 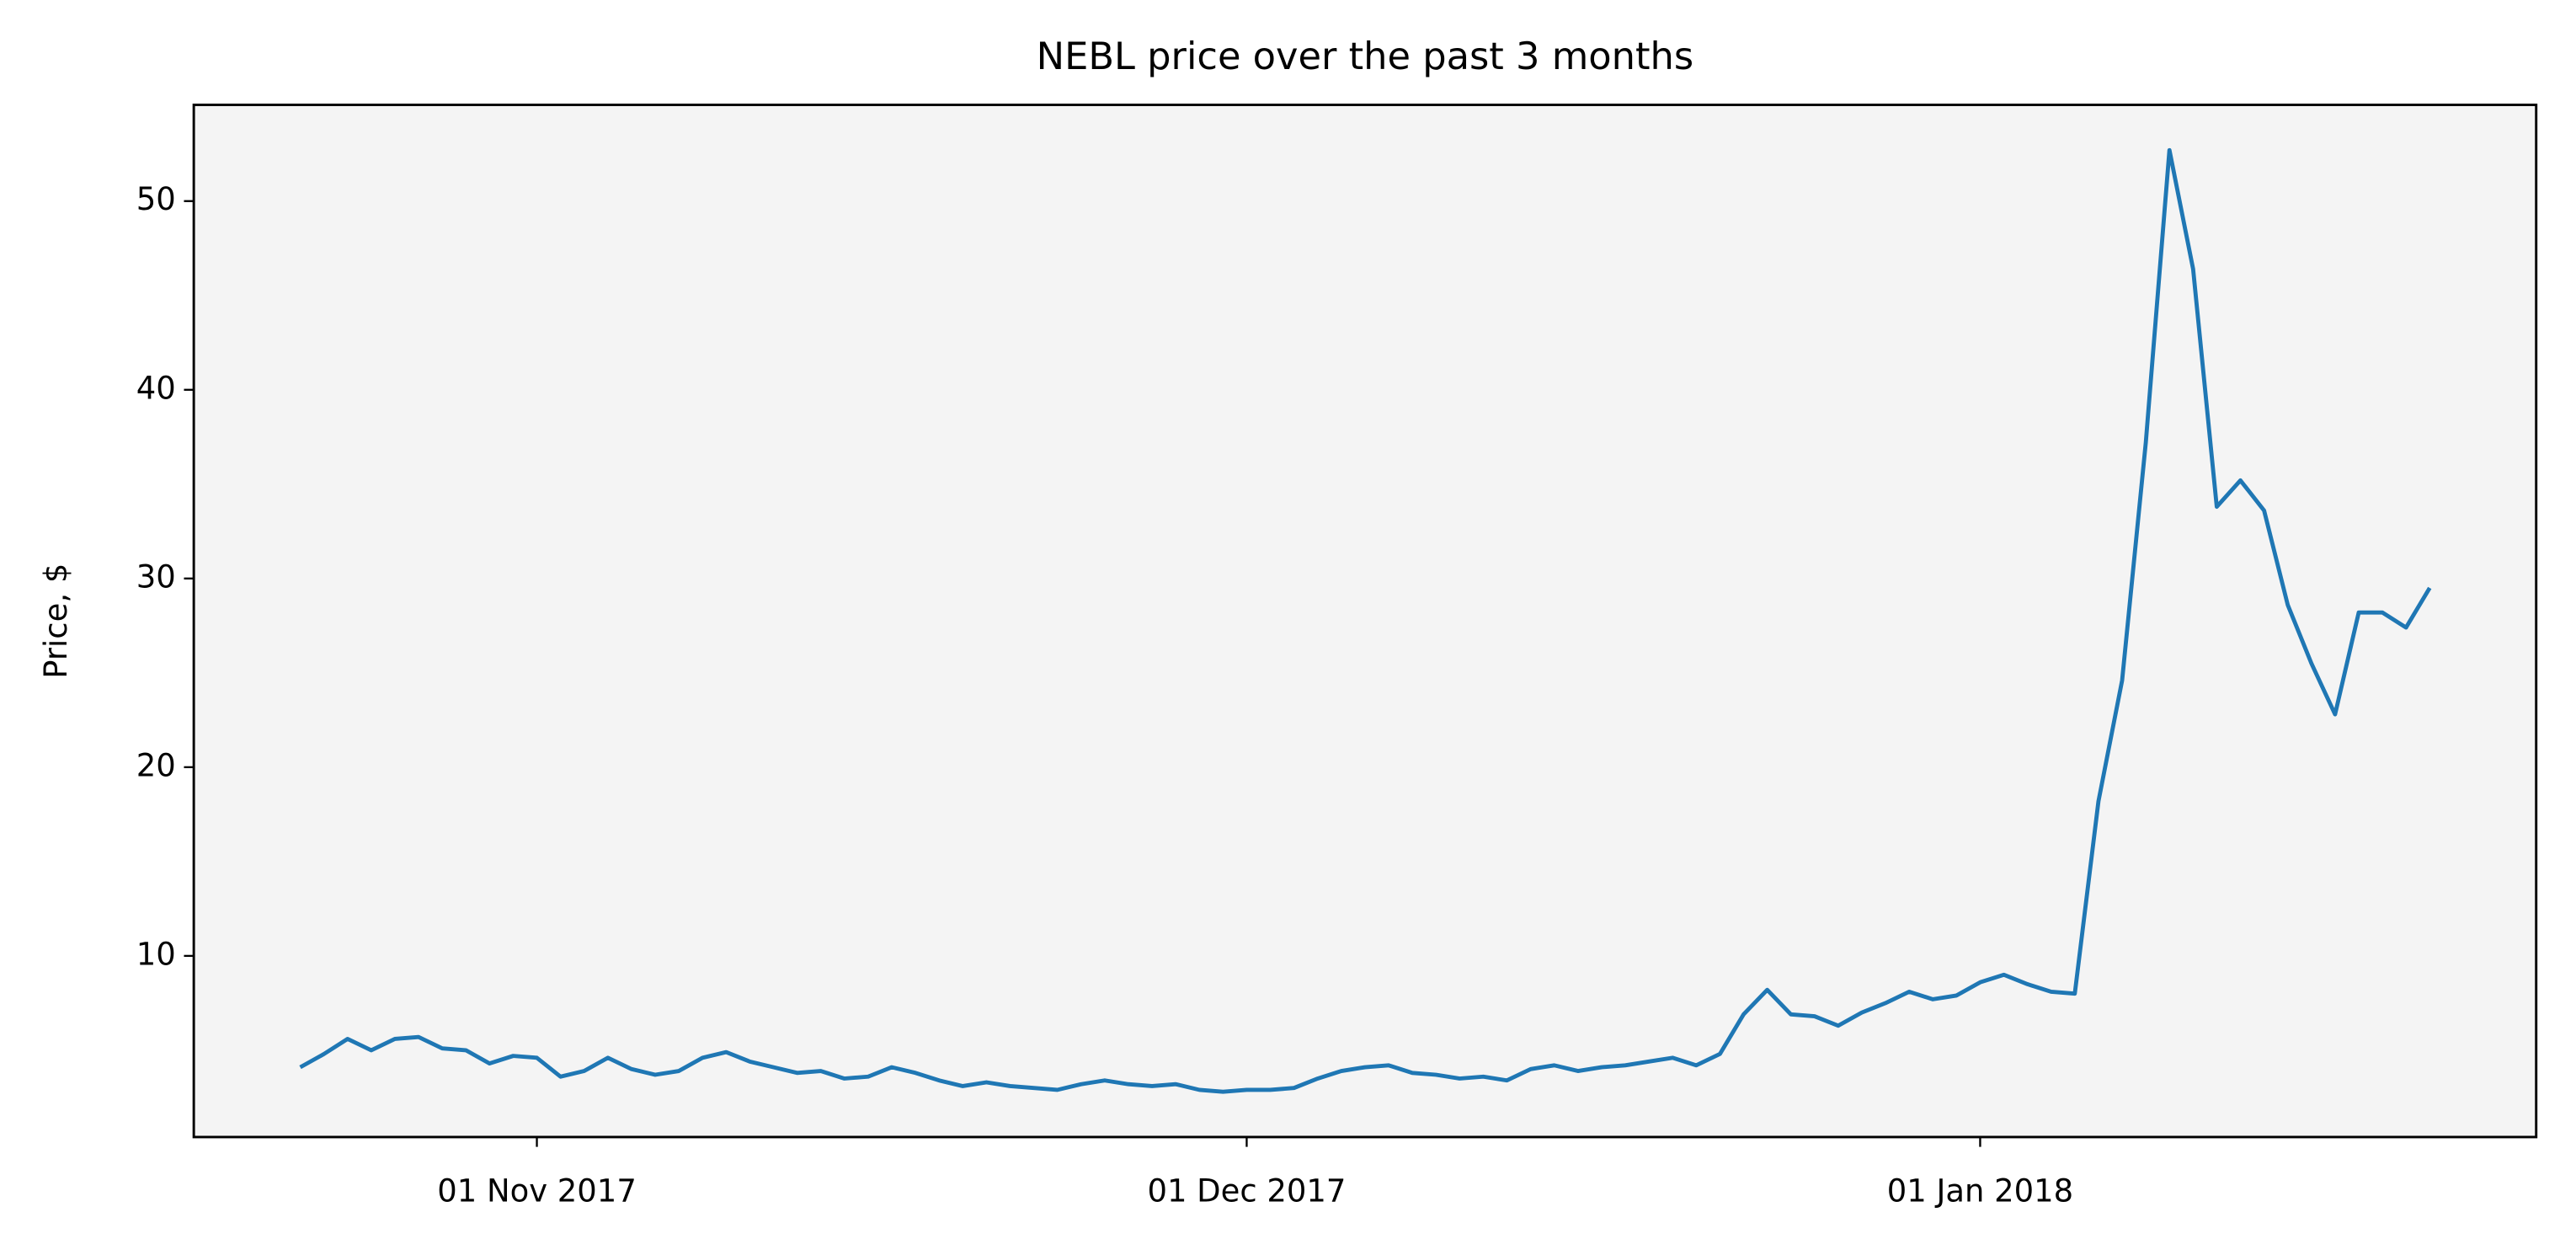 What do you see at coordinates (156, 199) in the screenshot?
I see `y-tick-label: 50` at bounding box center [156, 199].